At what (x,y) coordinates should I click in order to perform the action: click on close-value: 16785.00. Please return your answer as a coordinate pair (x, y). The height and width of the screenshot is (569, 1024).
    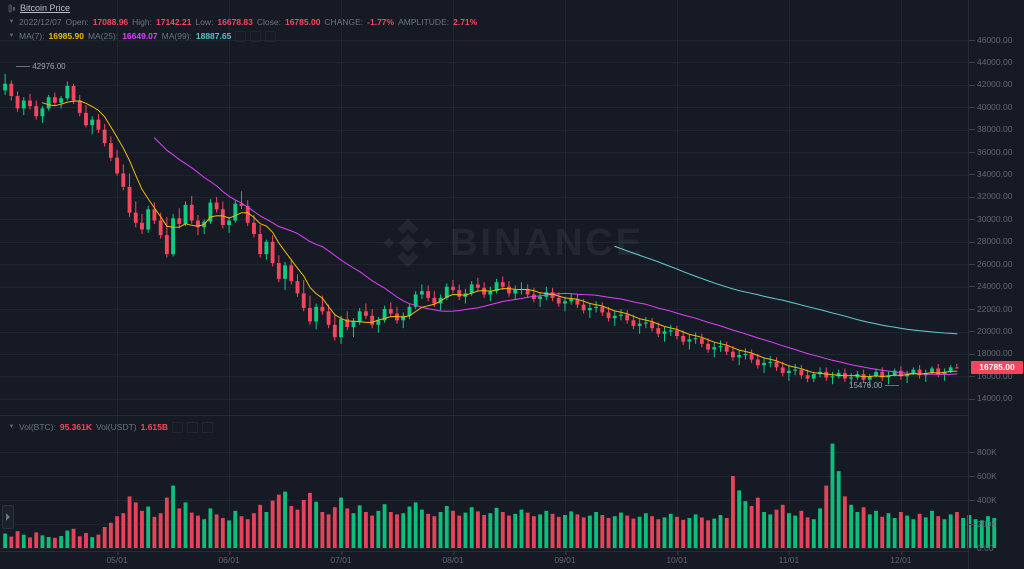
    Looking at the image, I should click on (302, 21).